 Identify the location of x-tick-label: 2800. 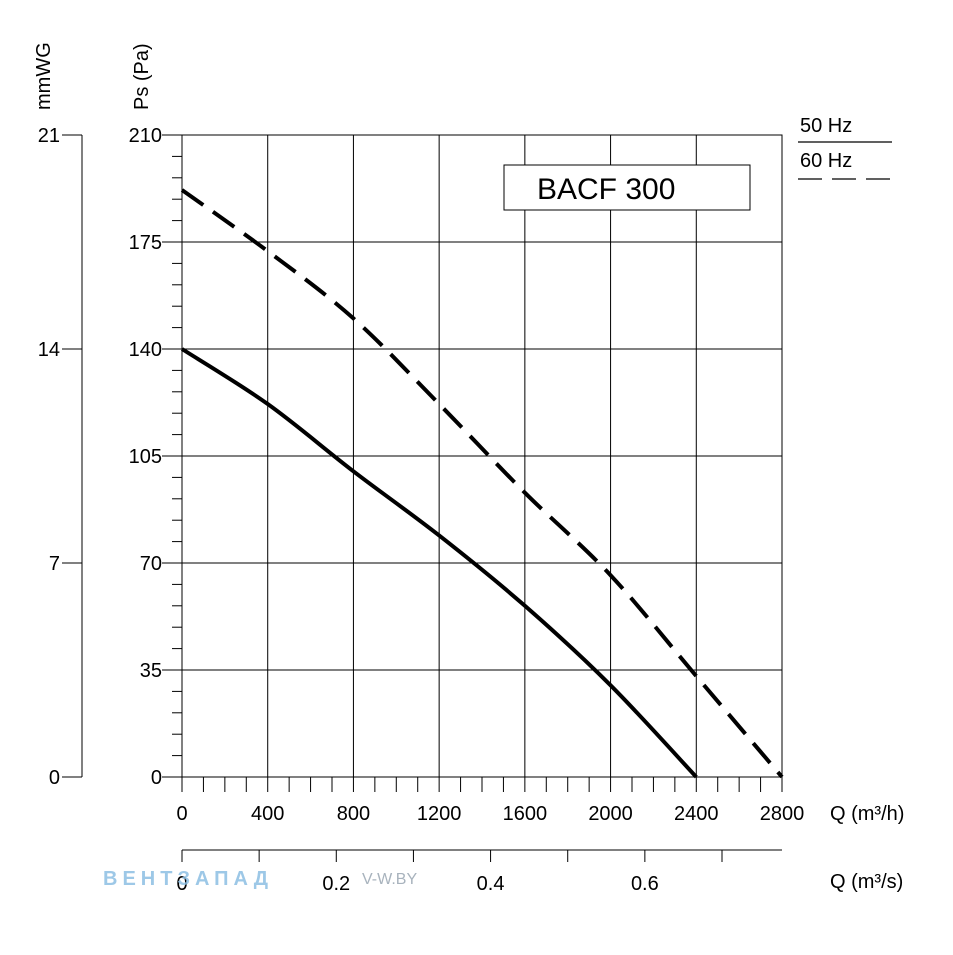
(782, 814).